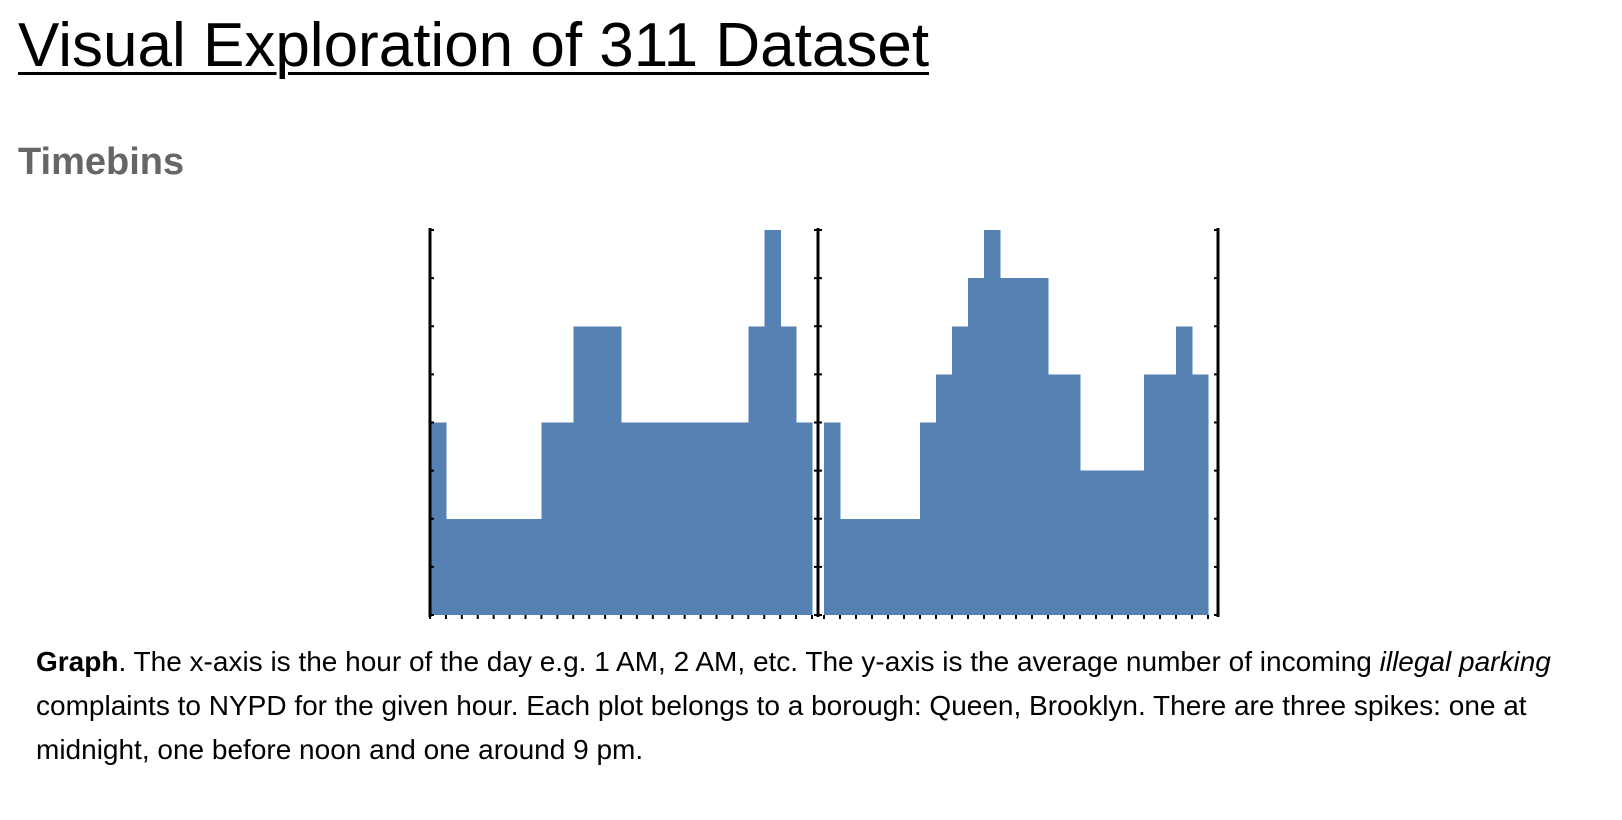  Describe the element at coordinates (474, 45) in the screenshot. I see `page-title: Visual Exploration of 311 Dataset` at that location.